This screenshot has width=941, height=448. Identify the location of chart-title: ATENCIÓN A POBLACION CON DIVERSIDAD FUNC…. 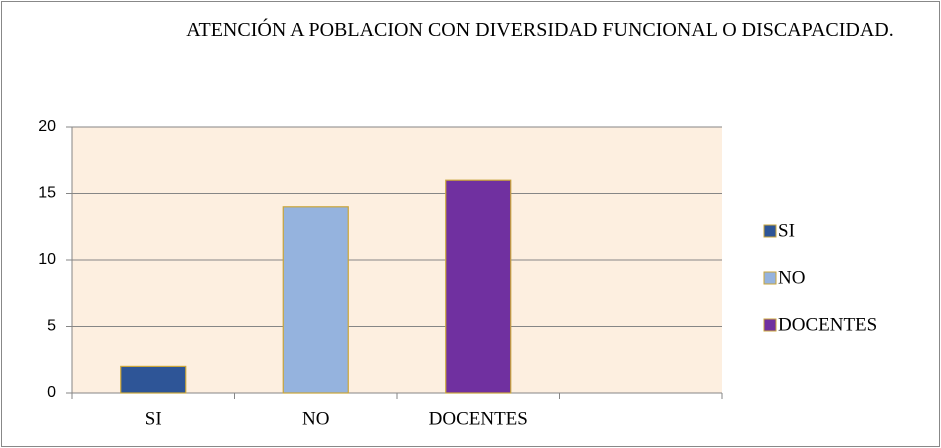
(540, 30).